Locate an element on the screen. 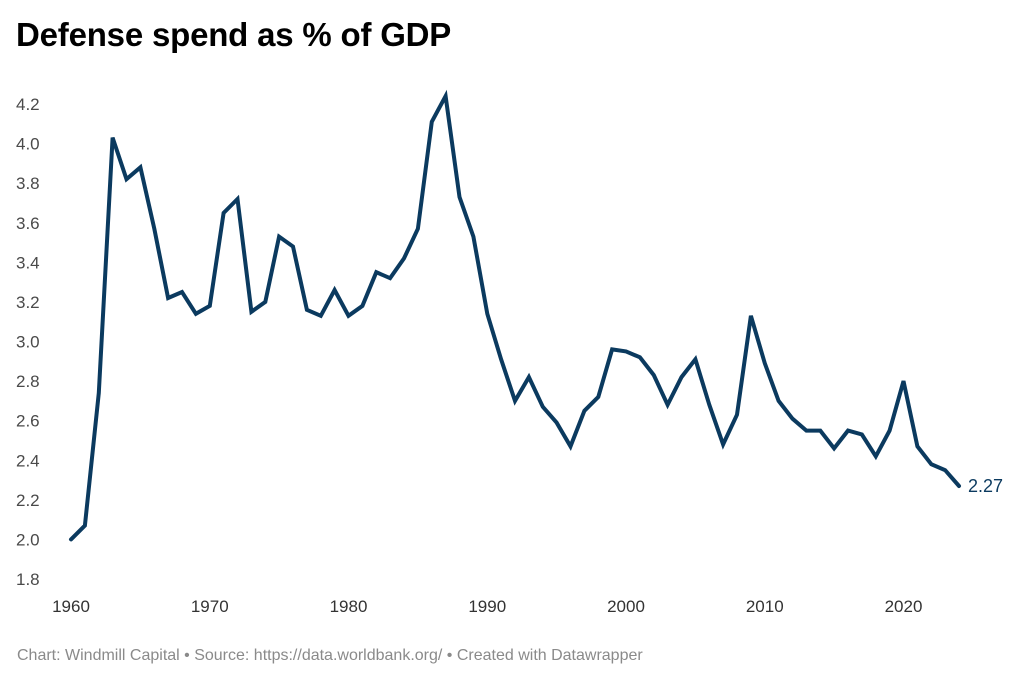 This screenshot has width=1024, height=684. x-axis: 1960 1970 1980 1990 2000 2010 2020 is located at coordinates (487, 606).